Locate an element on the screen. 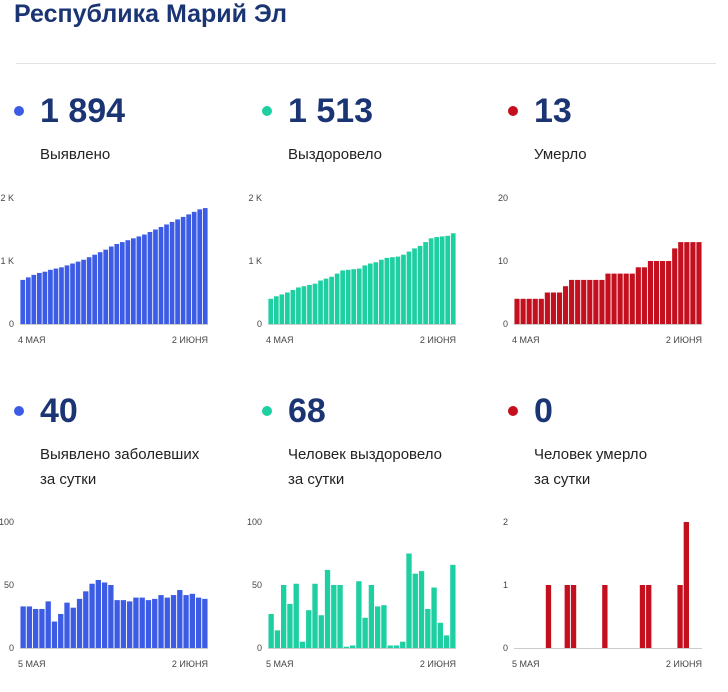 Image resolution: width=728 pixels, height=692 pixels. stat-label-line: Человек умерло is located at coordinates (591, 454).